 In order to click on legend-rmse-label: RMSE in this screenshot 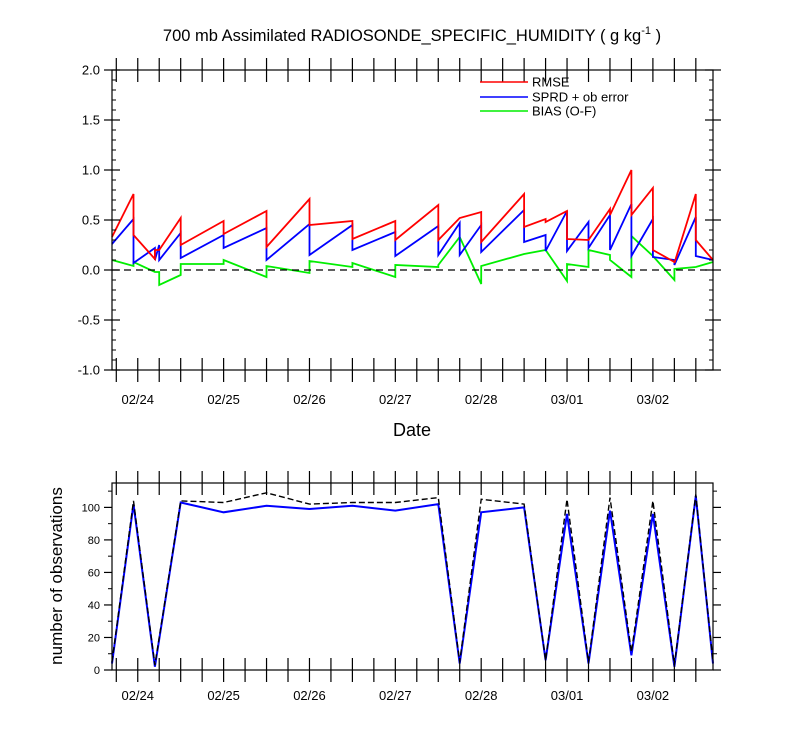, I will do `click(551, 82)`.